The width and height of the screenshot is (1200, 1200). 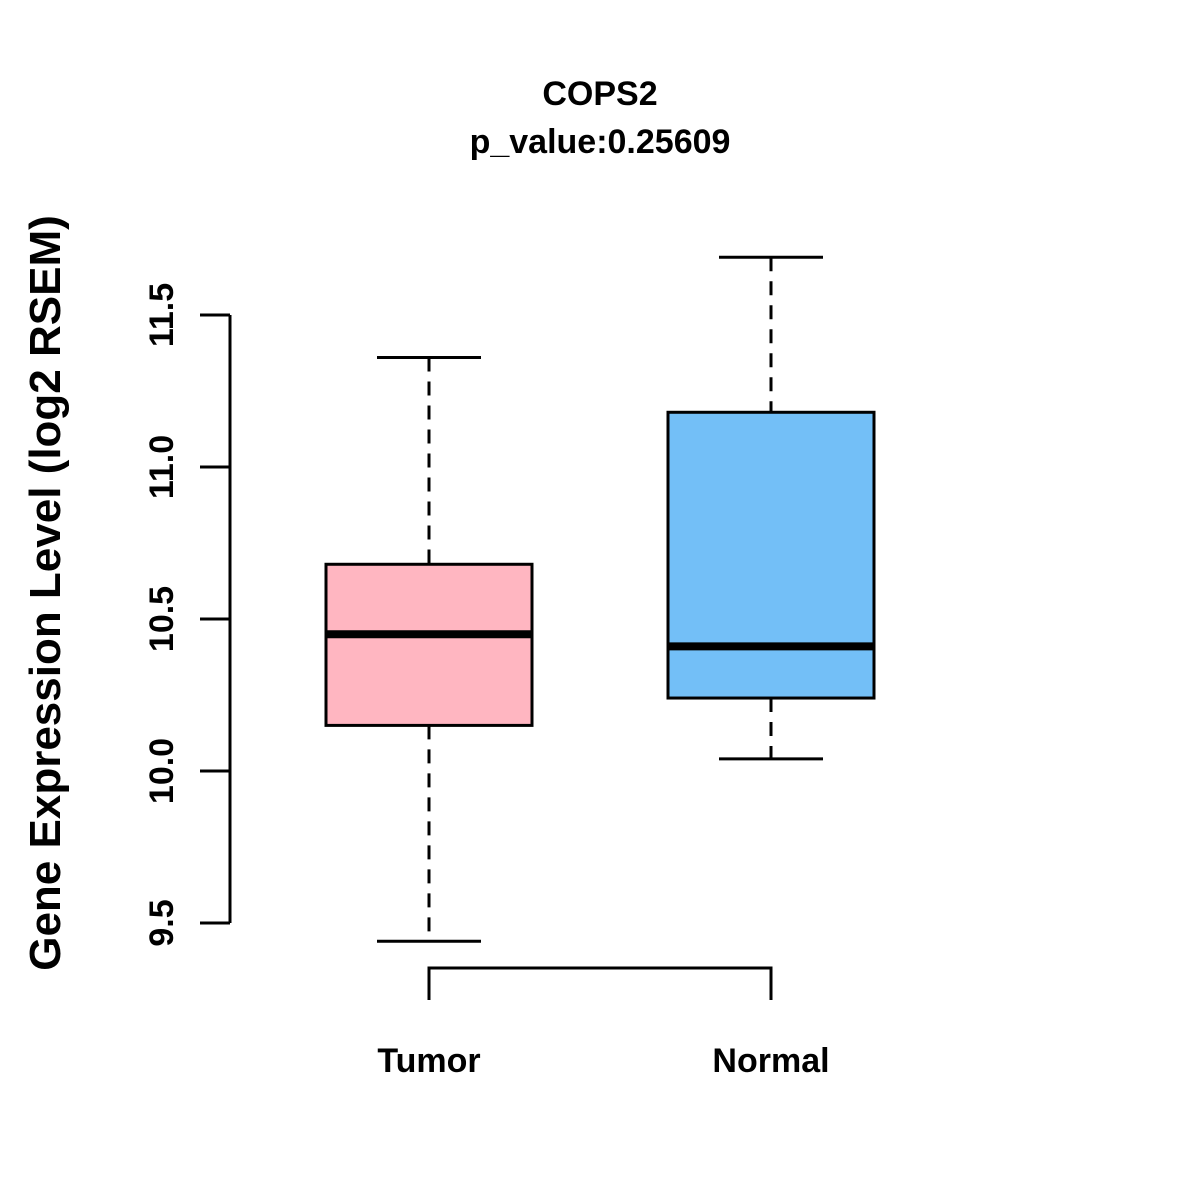 I want to click on comparison-bracket, so click(x=600, y=983).